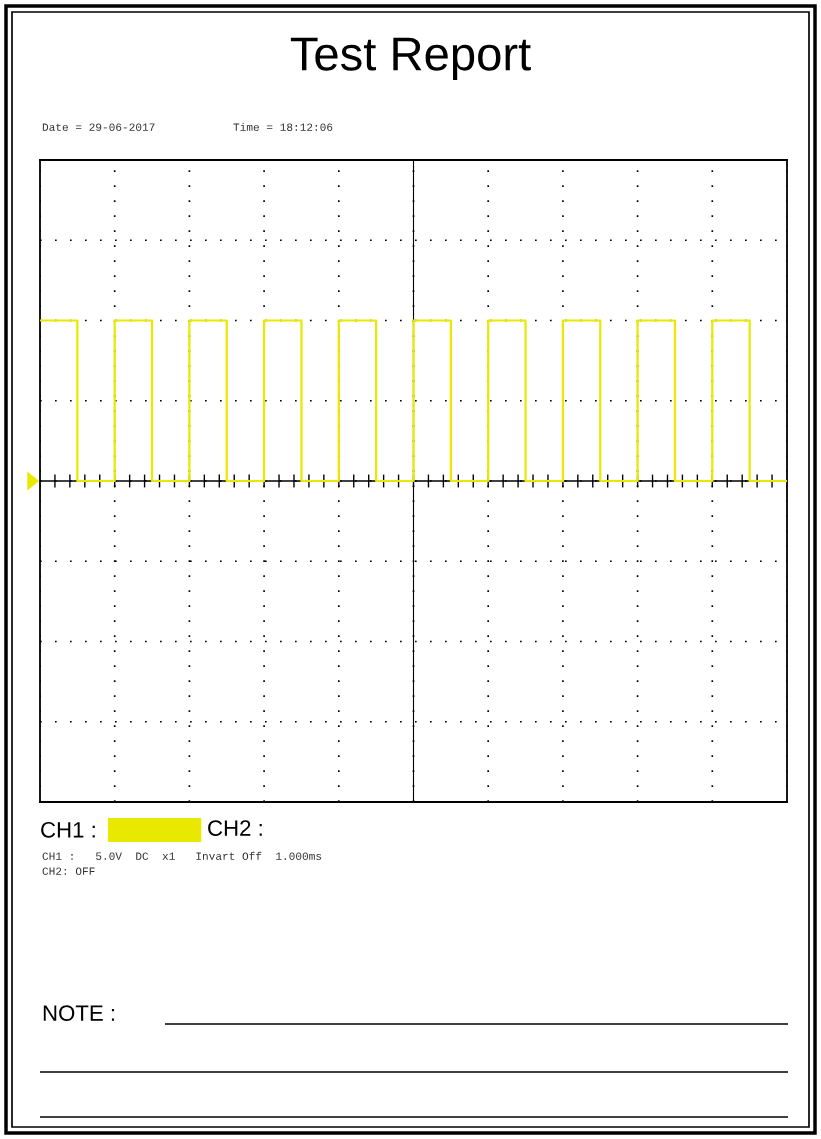 The height and width of the screenshot is (1139, 821). What do you see at coordinates (182, 855) in the screenshot?
I see `text: CH1 : 5.0V DC x1 Invart Off 1.000ms` at bounding box center [182, 855].